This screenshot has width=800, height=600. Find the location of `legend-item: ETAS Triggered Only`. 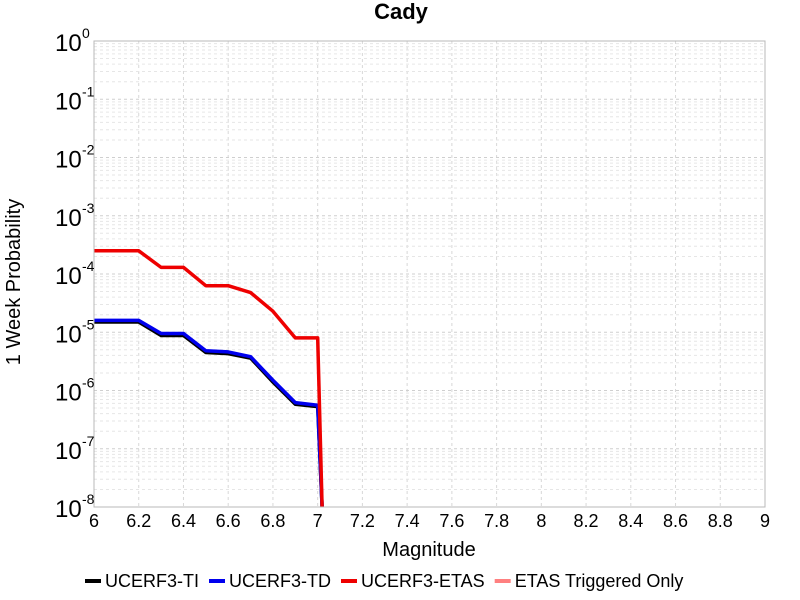

legend-item: ETAS Triggered Only is located at coordinates (589, 581).